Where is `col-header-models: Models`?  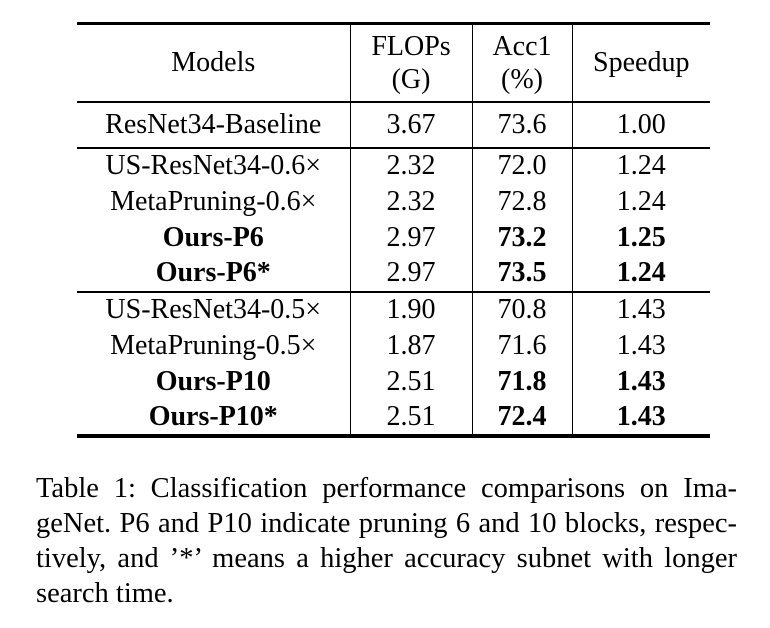
col-header-models: Models is located at coordinates (213, 63).